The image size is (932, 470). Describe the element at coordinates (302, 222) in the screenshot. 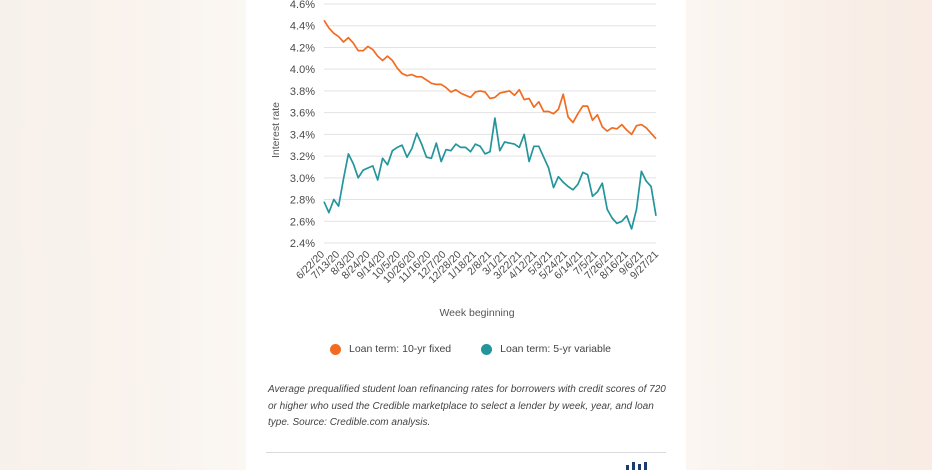

I see `y-tick-label: 2.6%` at that location.